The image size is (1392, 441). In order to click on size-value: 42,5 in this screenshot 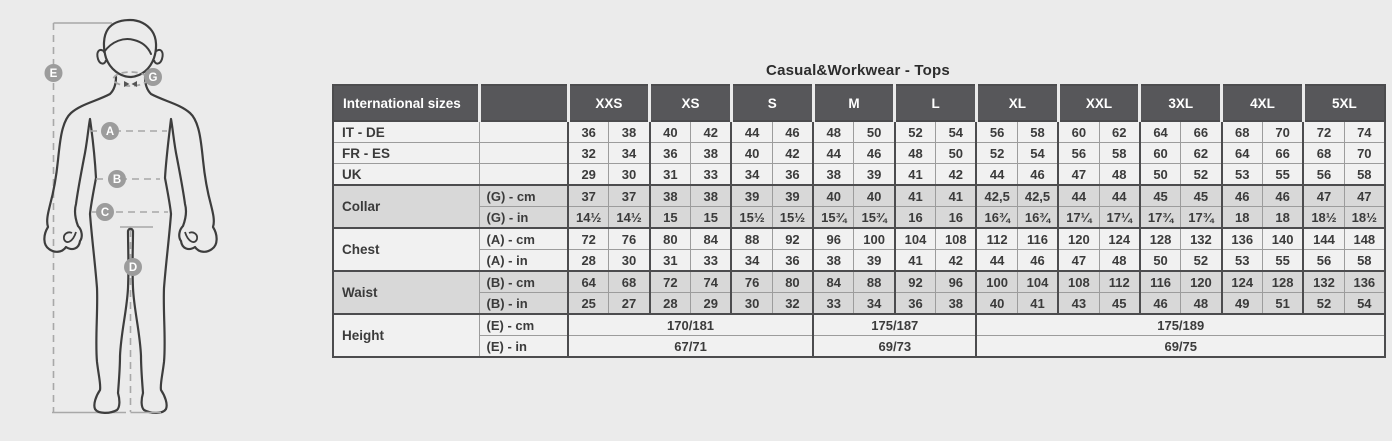, I will do `click(996, 195)`.